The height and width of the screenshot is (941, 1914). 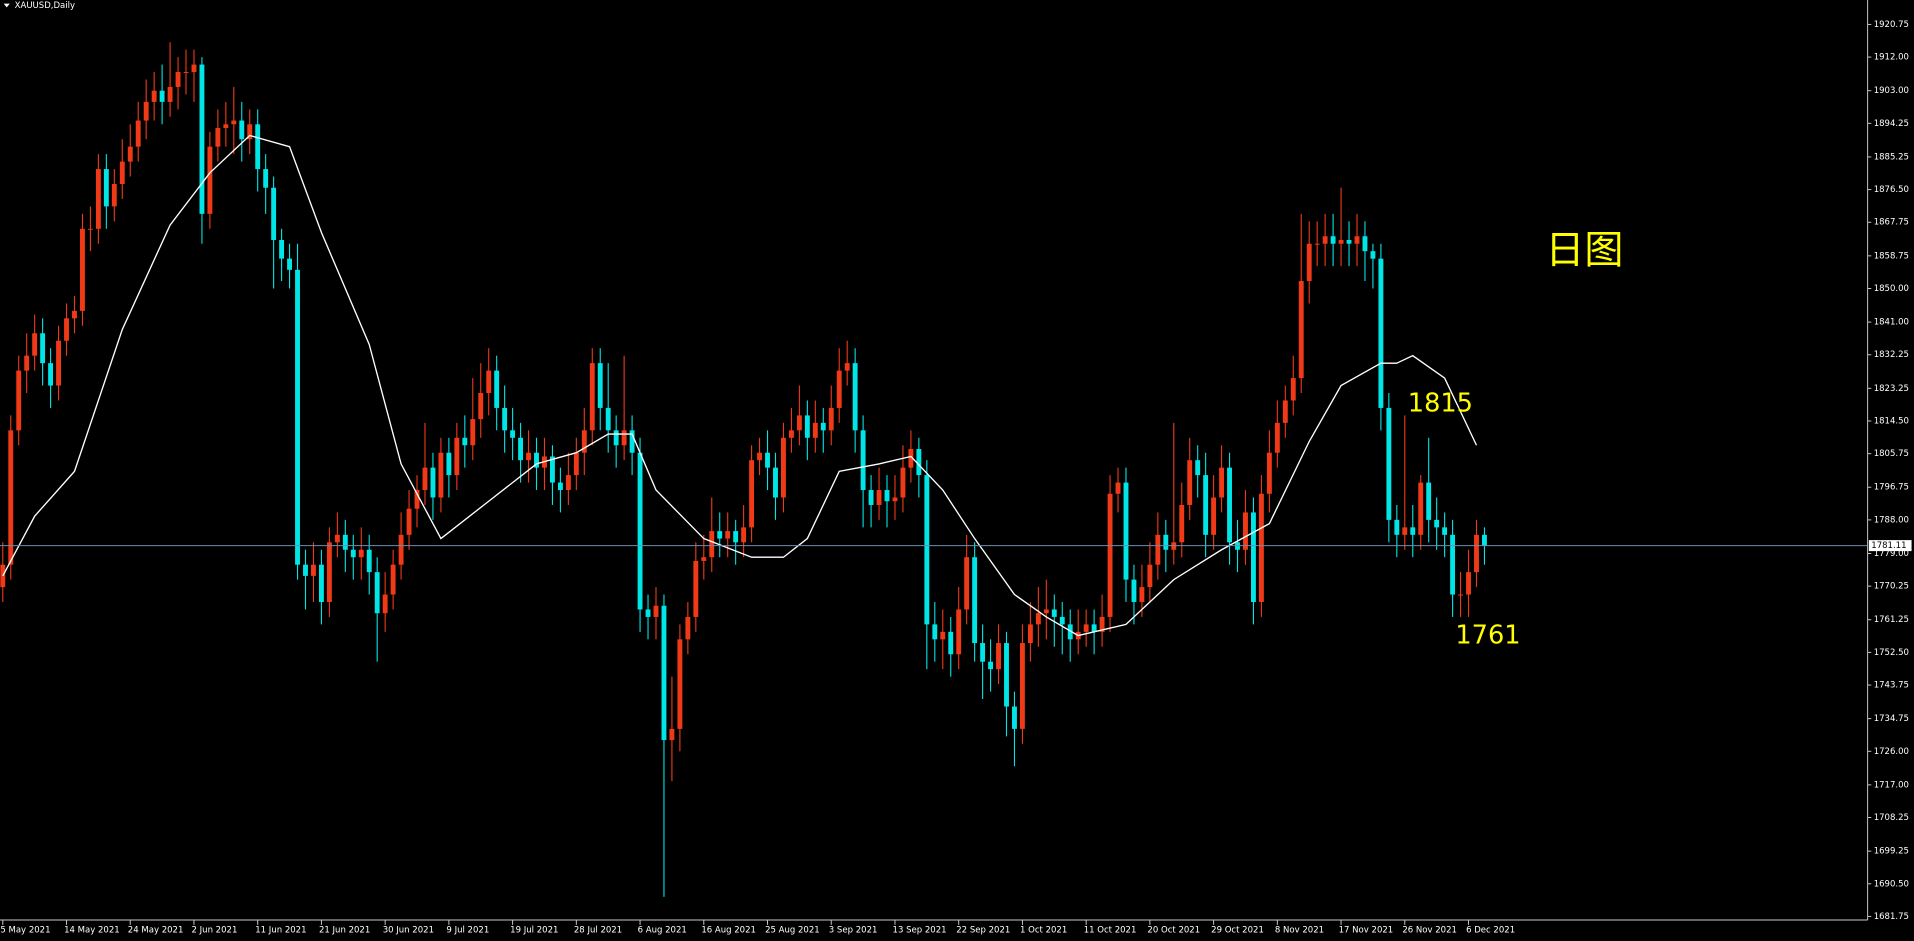 I want to click on x-tick-label: 20 Oct 2021, so click(x=1173, y=930).